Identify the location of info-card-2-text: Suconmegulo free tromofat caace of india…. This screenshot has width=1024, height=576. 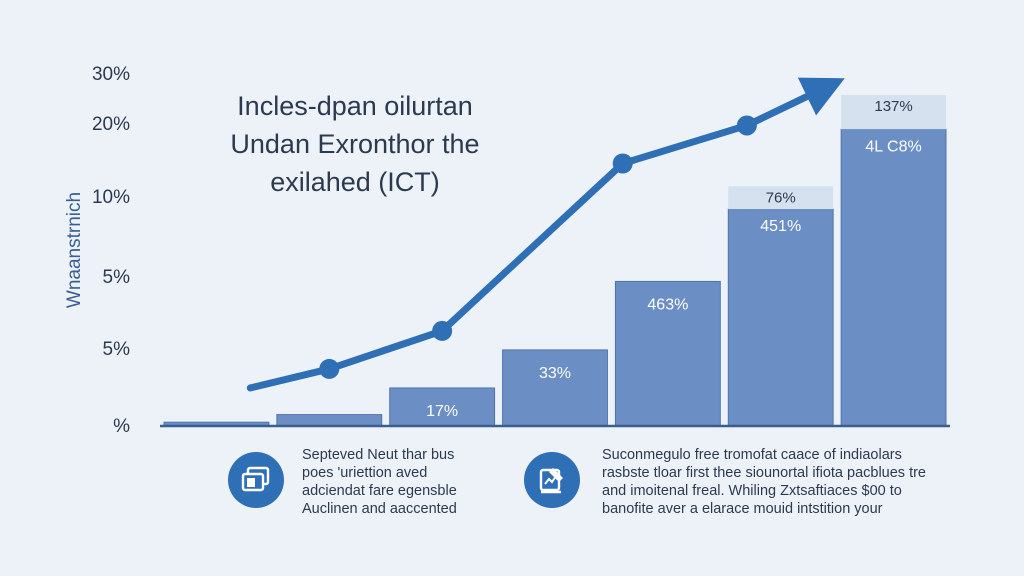
(764, 482).